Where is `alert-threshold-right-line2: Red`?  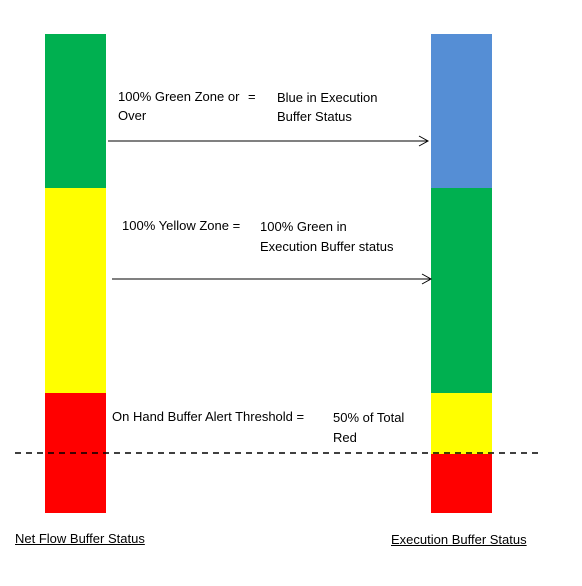 alert-threshold-right-line2: Red is located at coordinates (345, 437).